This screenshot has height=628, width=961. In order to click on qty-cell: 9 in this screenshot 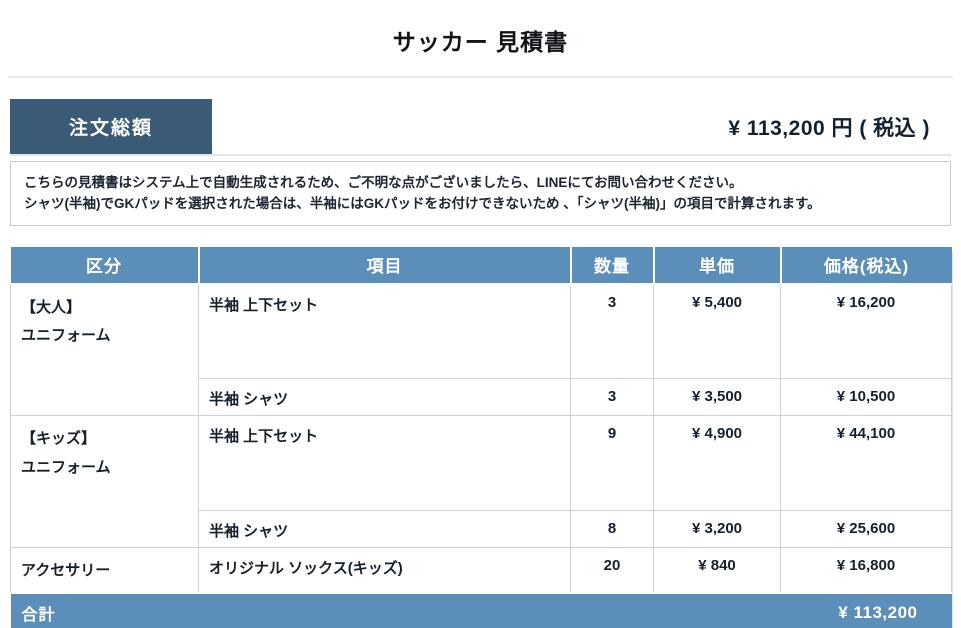, I will do `click(612, 463)`.